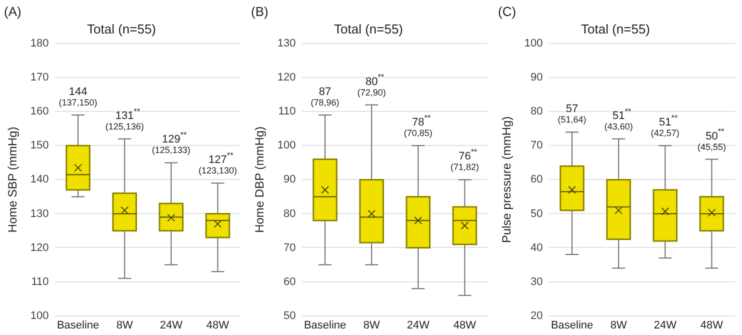 Image resolution: width=742 pixels, height=335 pixels. Describe the element at coordinates (618, 119) in the screenshot. I see `text: 51** (43,60)` at that location.